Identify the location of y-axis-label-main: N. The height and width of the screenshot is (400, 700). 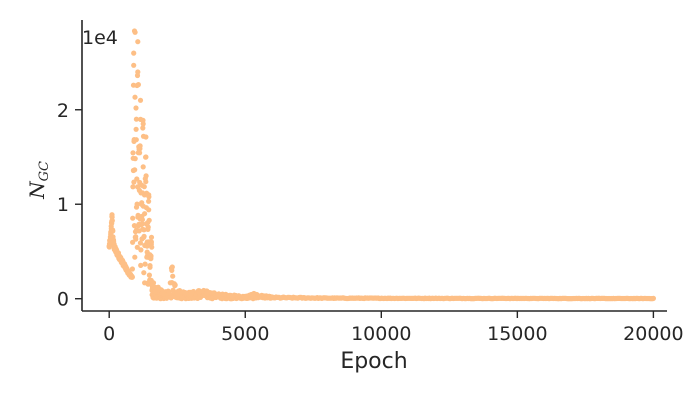
(37, 190).